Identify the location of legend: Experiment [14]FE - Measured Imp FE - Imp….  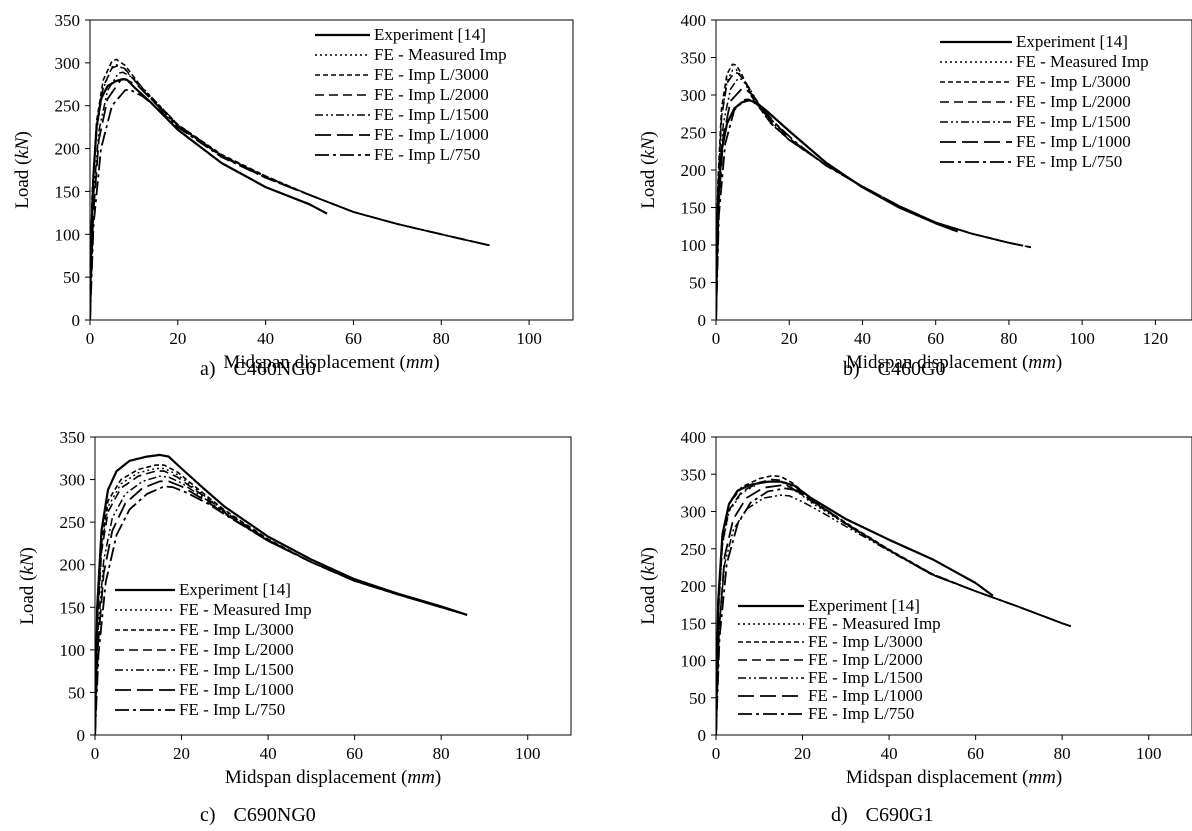
(213, 649).